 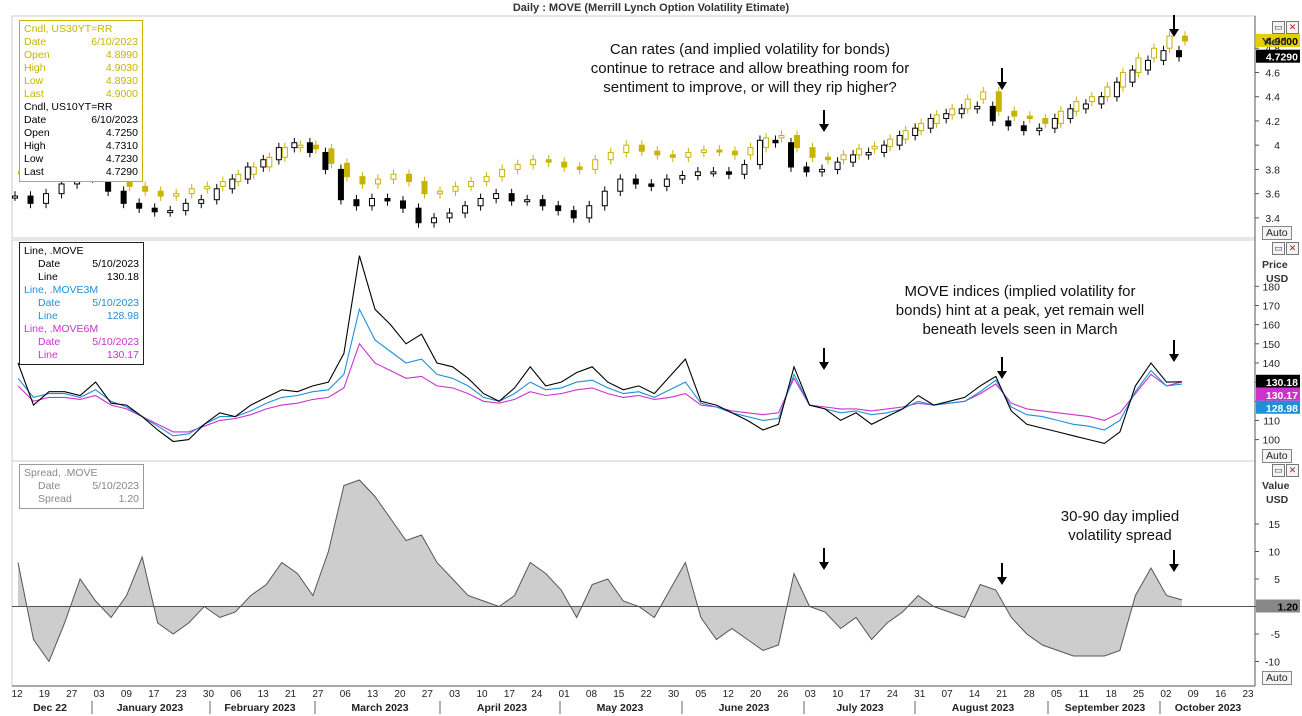 What do you see at coordinates (1271, 306) in the screenshot?
I see `y-tick-label: 170` at bounding box center [1271, 306].